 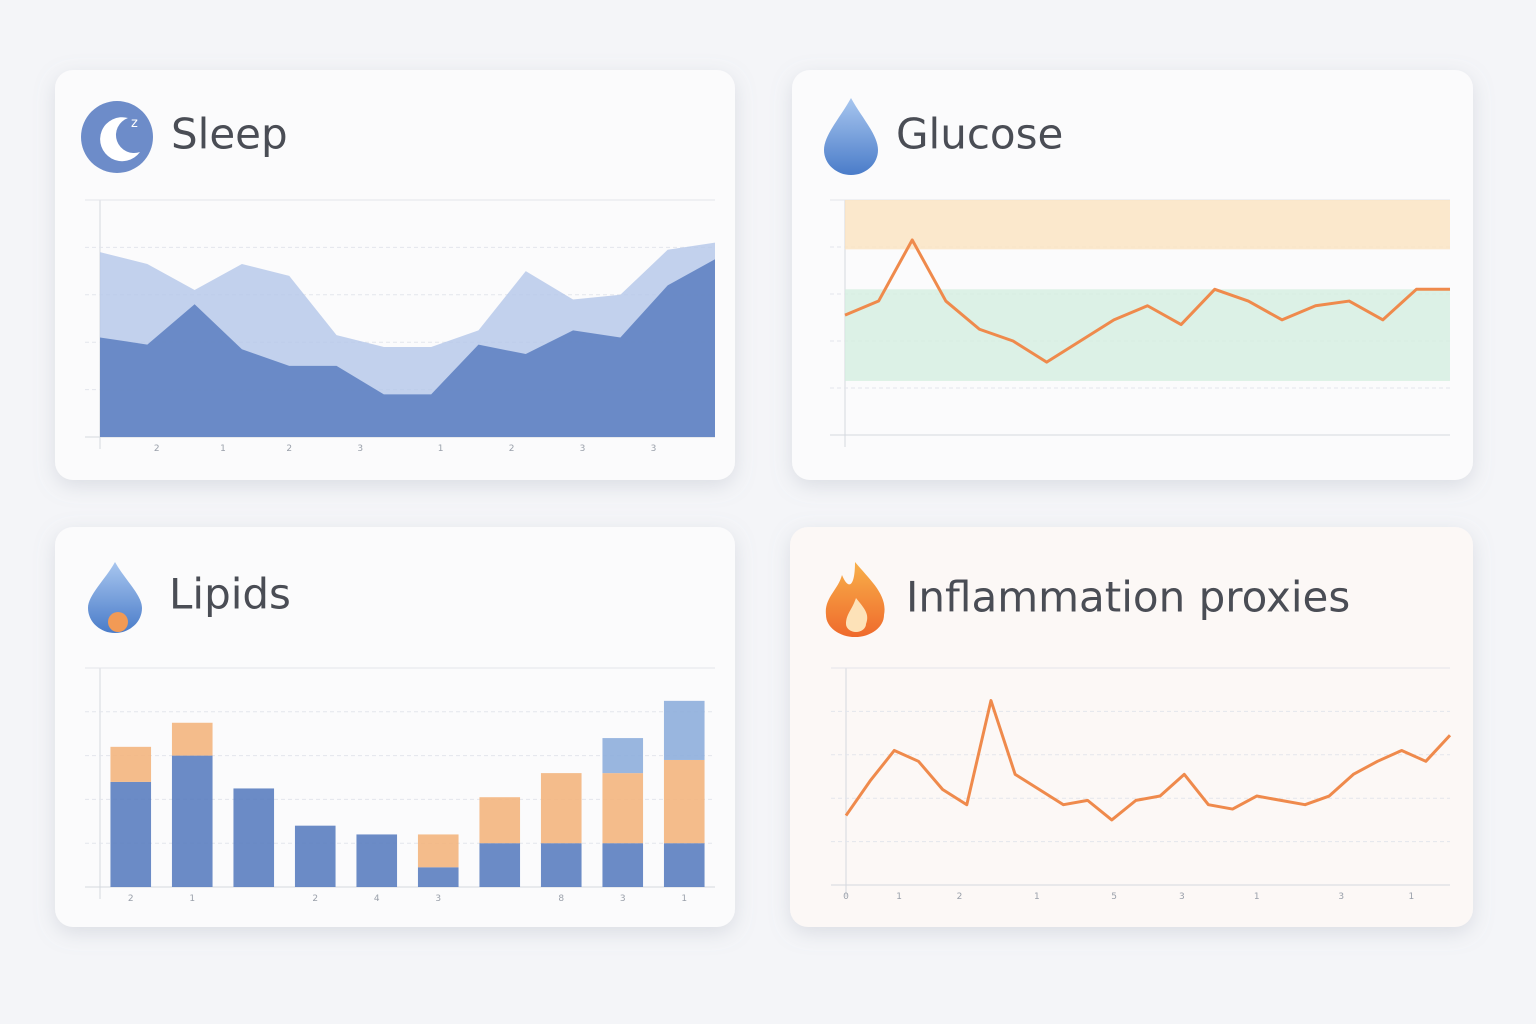 What do you see at coordinates (979, 134) in the screenshot?
I see `card-title: Glucose` at bounding box center [979, 134].